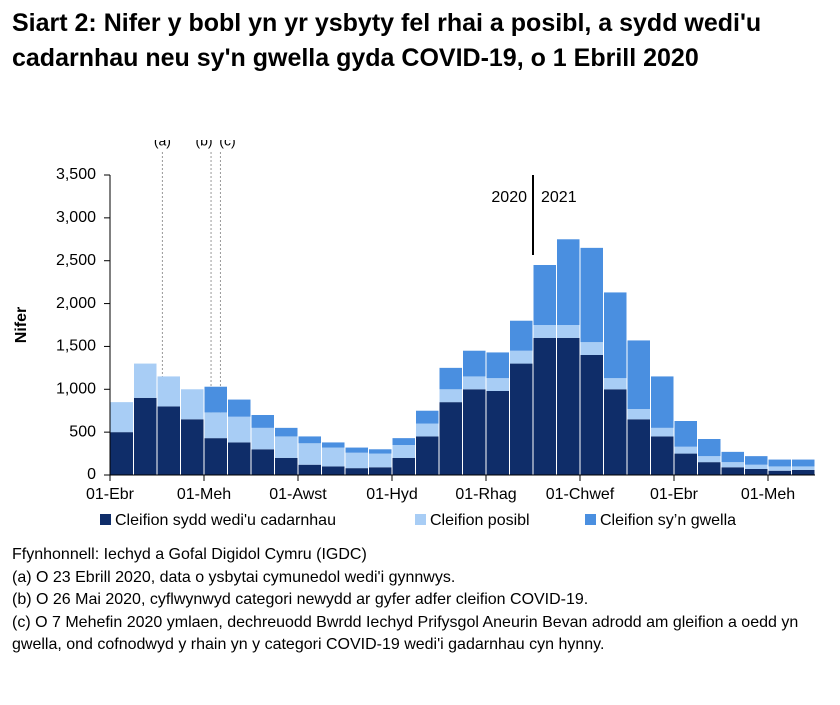  Describe the element at coordinates (76, 174) in the screenshot. I see `y-tick-label: 3,500` at that location.